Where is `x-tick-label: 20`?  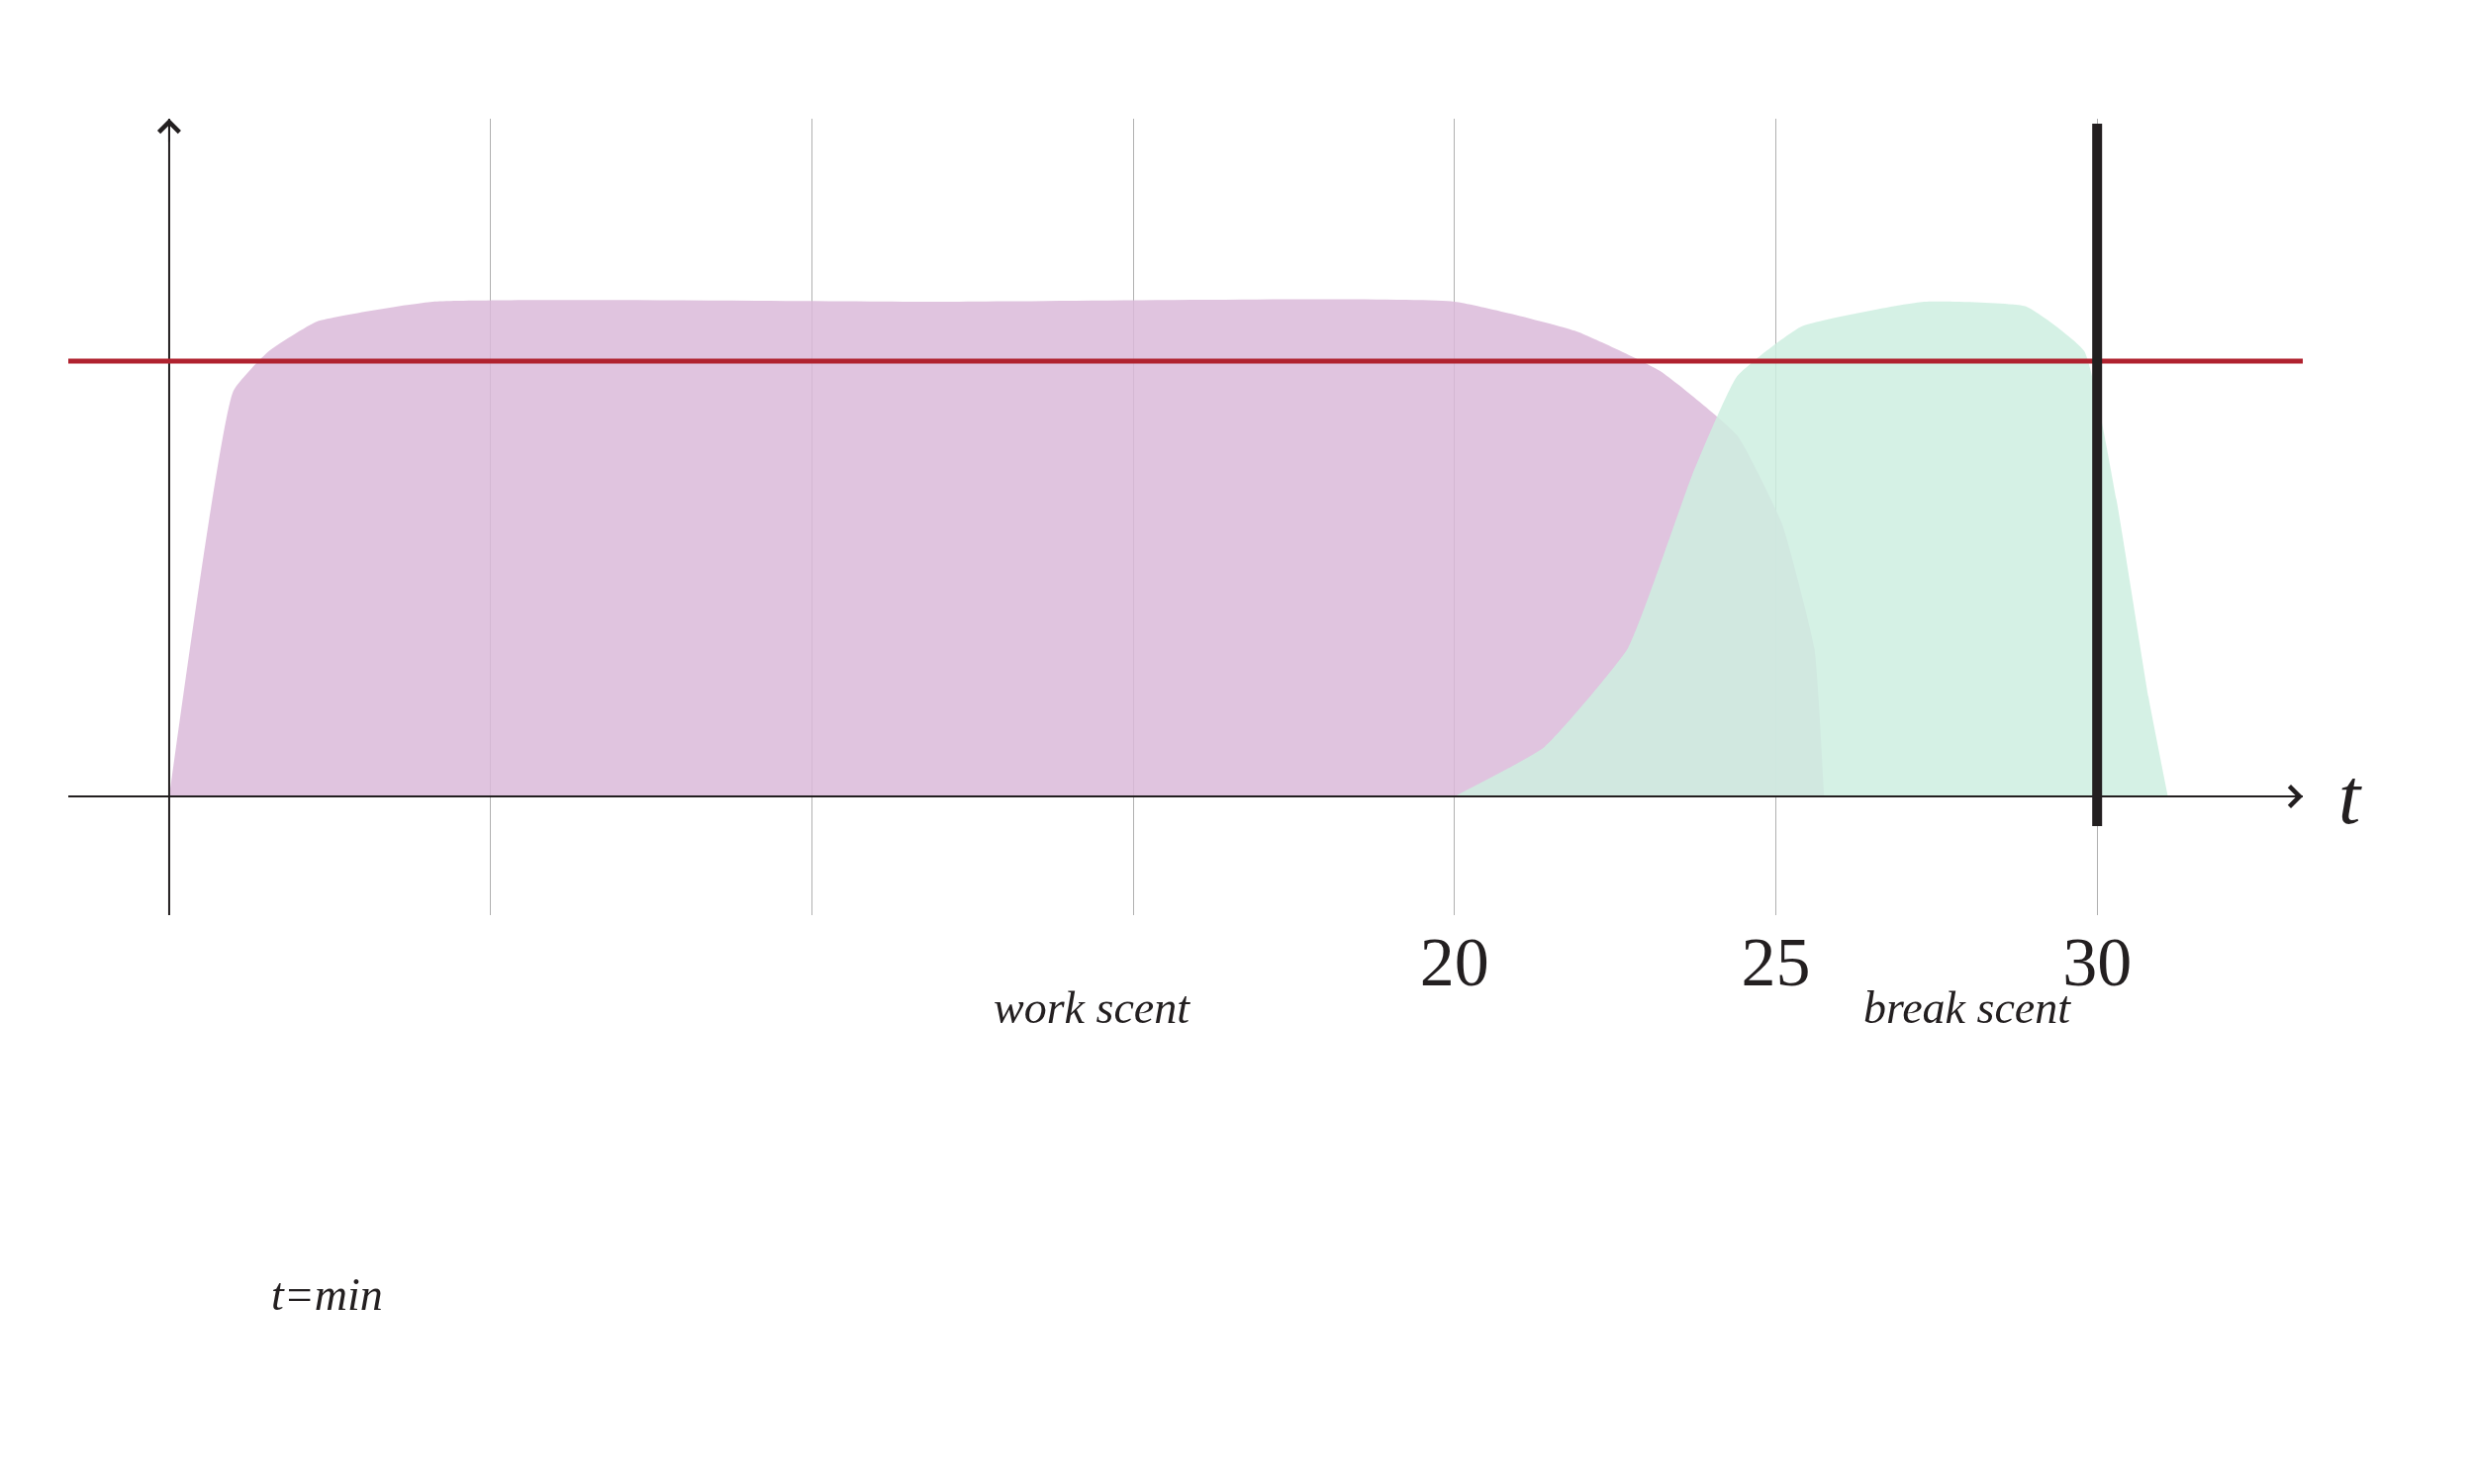
x-tick-label: 20 is located at coordinates (1454, 962).